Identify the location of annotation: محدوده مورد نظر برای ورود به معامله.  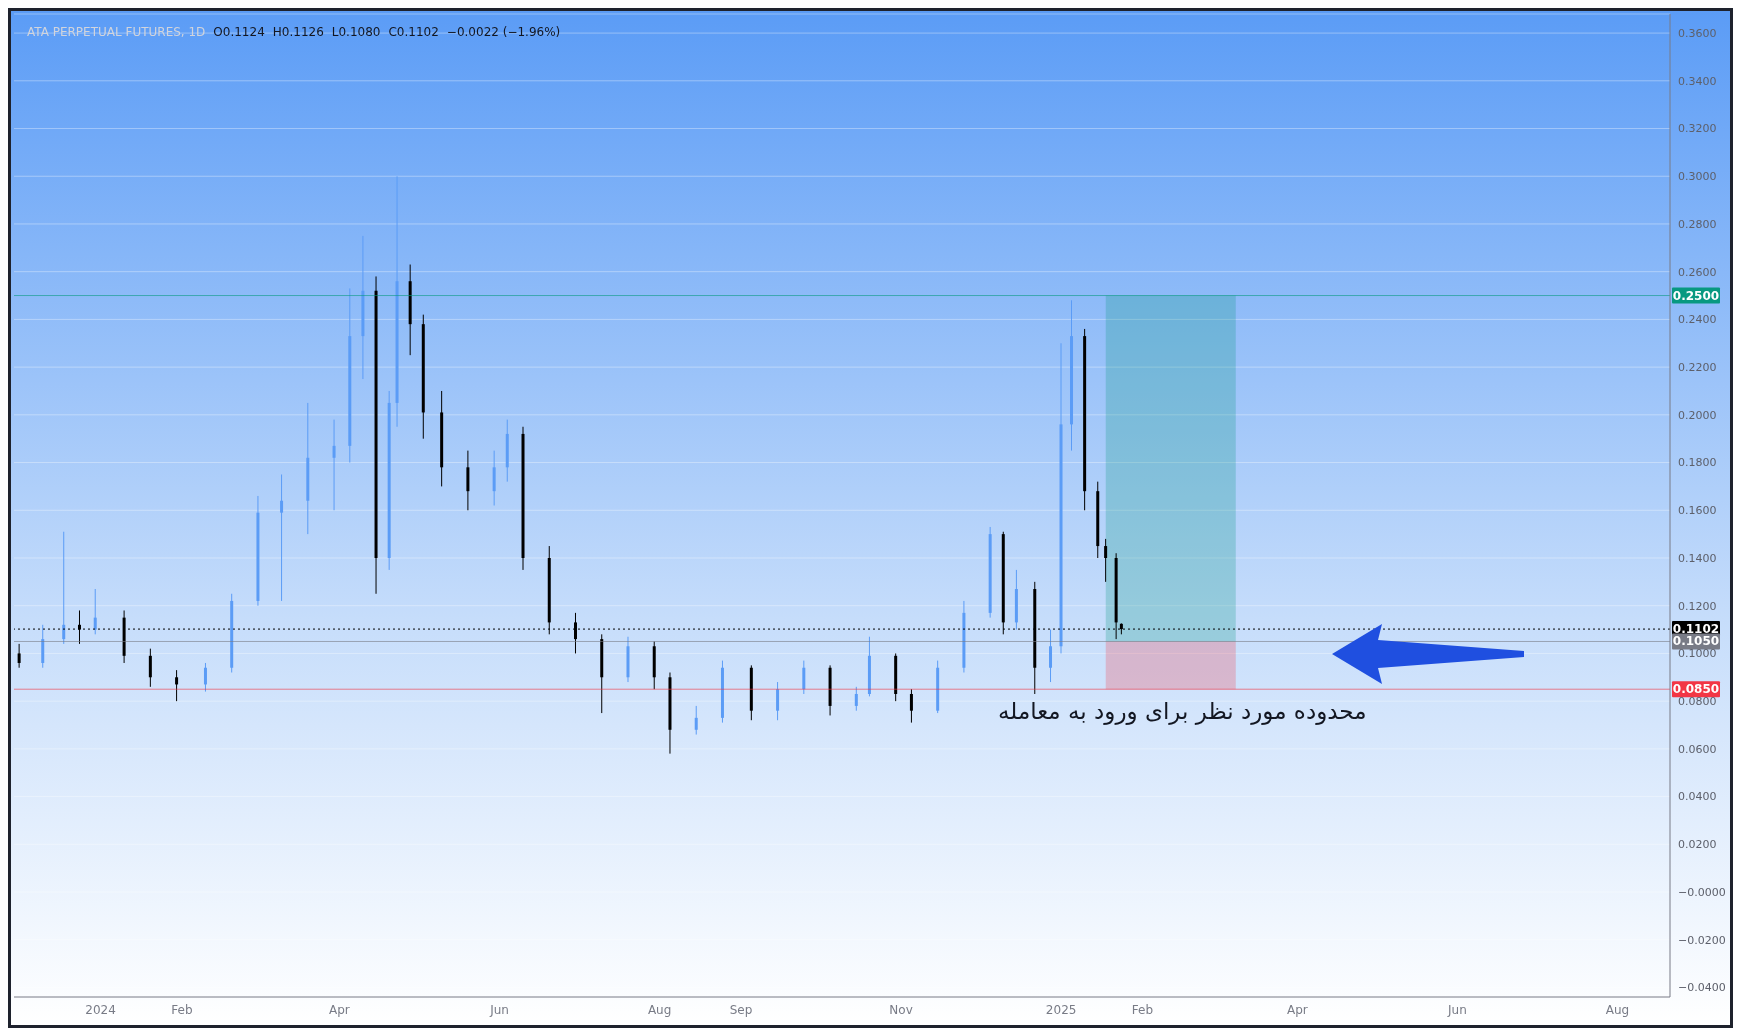
(1182, 711).